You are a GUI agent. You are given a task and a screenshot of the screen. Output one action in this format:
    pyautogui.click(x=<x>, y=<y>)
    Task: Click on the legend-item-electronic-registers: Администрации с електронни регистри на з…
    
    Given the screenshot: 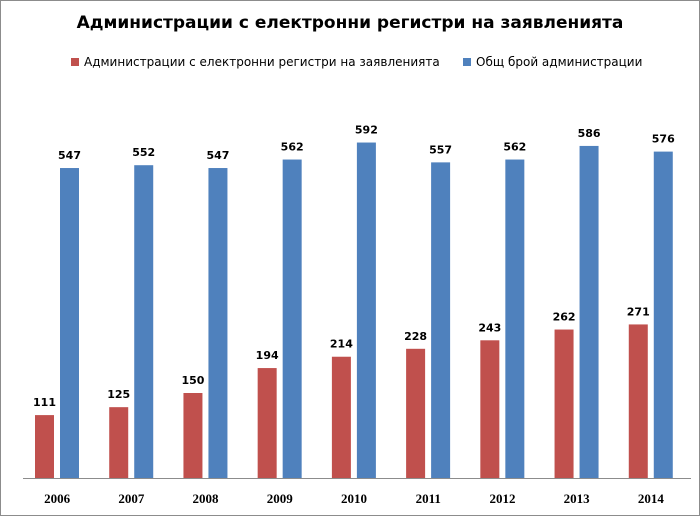 What is the action you would take?
    pyautogui.click(x=255, y=62)
    